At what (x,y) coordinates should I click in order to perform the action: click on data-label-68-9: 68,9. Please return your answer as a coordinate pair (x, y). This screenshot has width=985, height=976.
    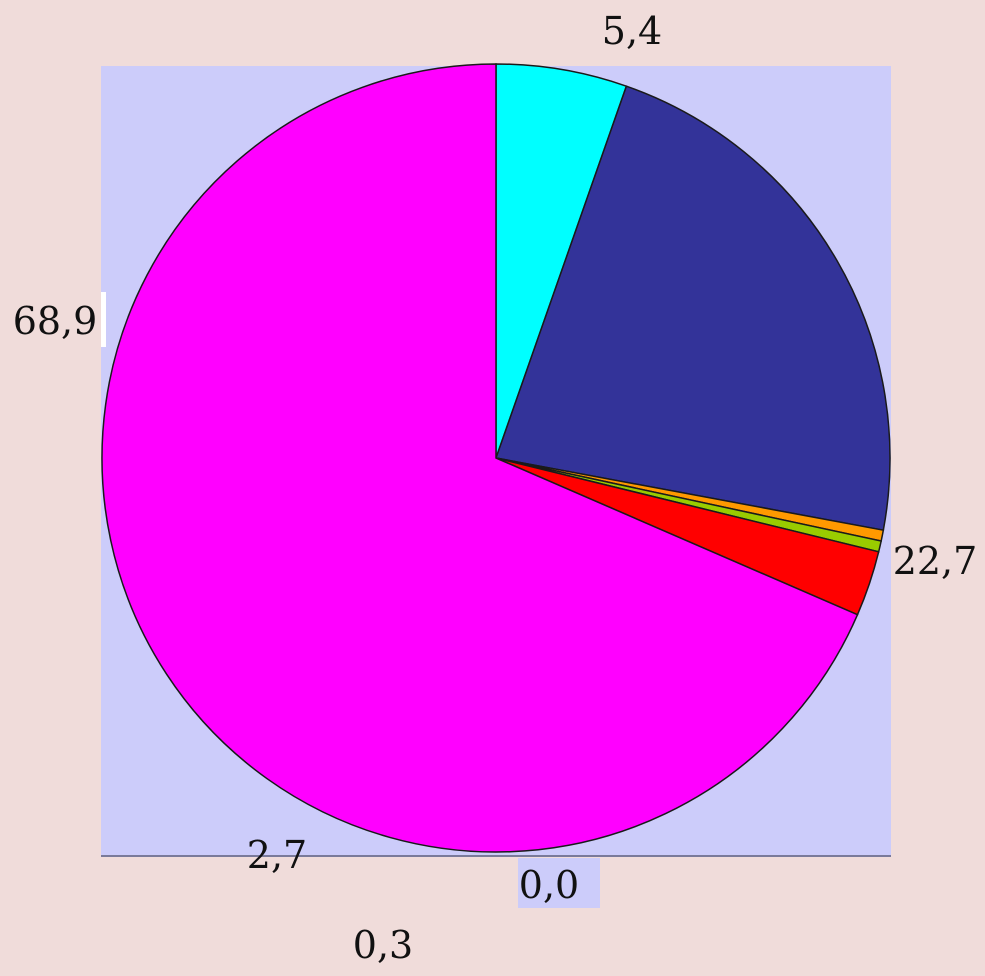
    Looking at the image, I should click on (55, 321).